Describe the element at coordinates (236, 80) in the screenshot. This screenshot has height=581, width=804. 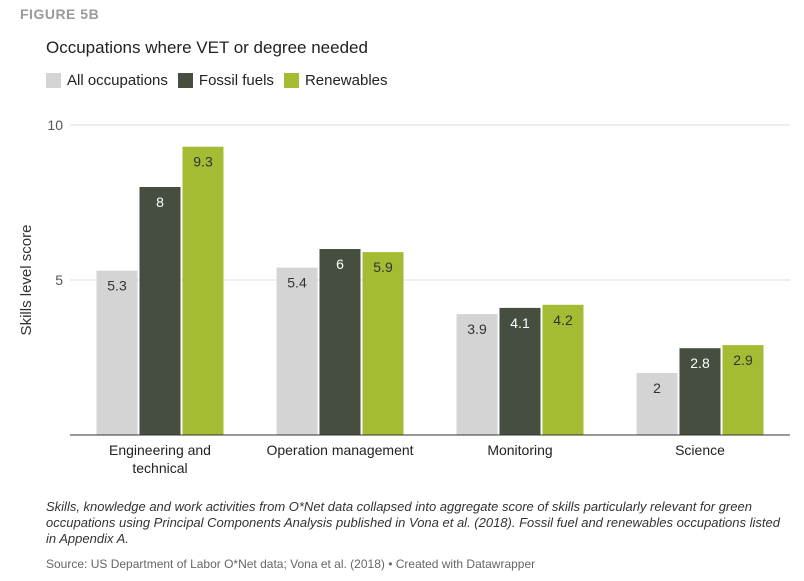
I see `legend-label: Fossil fuels` at that location.